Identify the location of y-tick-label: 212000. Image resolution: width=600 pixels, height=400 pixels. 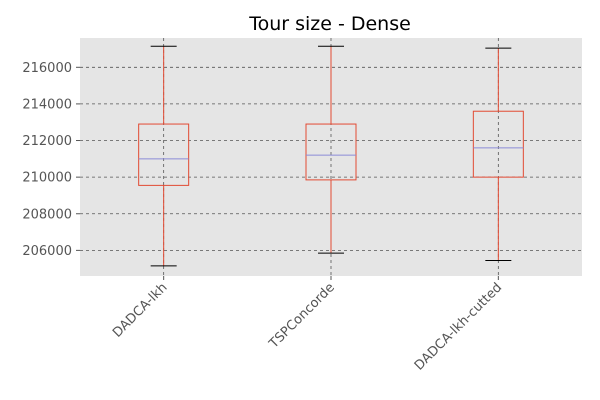
(47, 141).